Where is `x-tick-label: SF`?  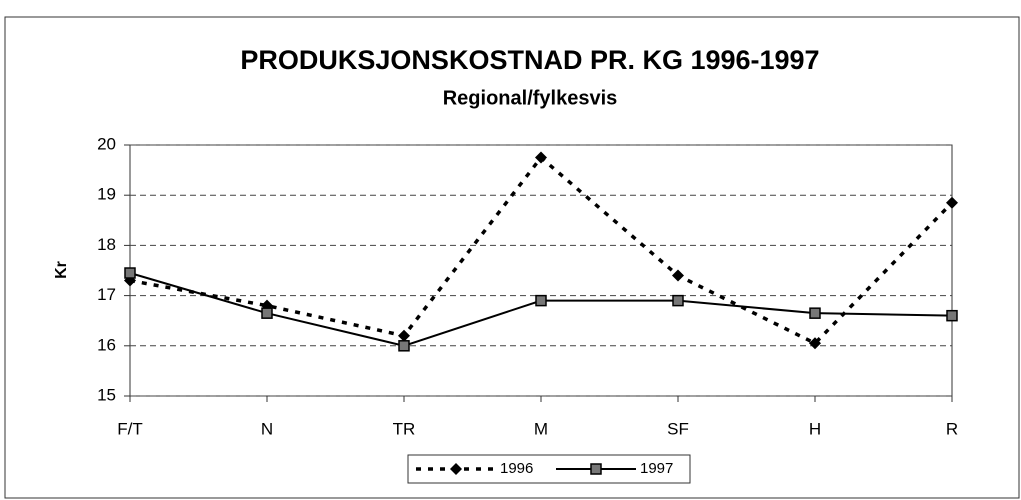
x-tick-label: SF is located at coordinates (678, 428).